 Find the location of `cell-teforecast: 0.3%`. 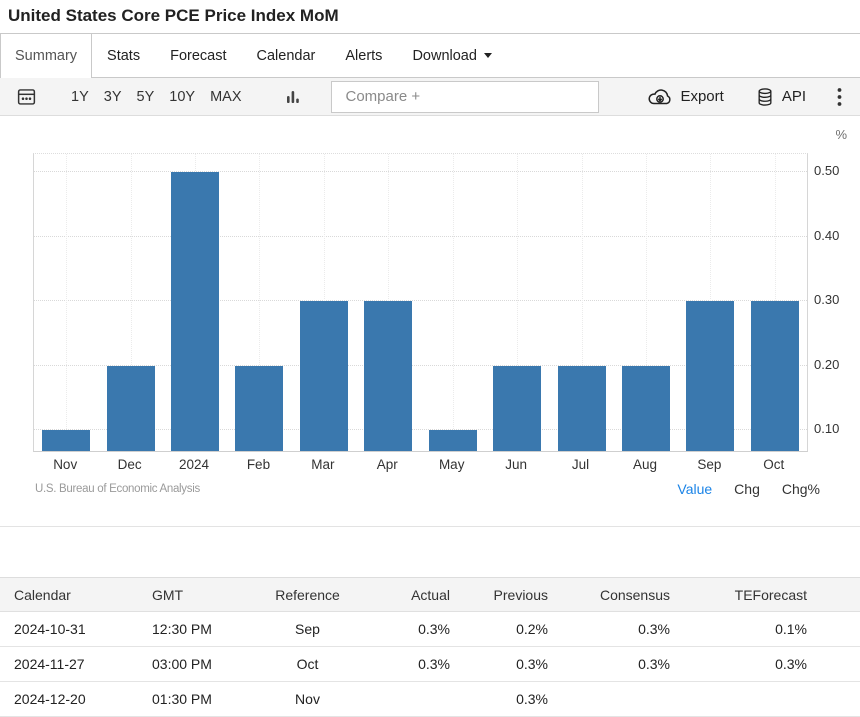

cell-teforecast: 0.3% is located at coordinates (765, 664).